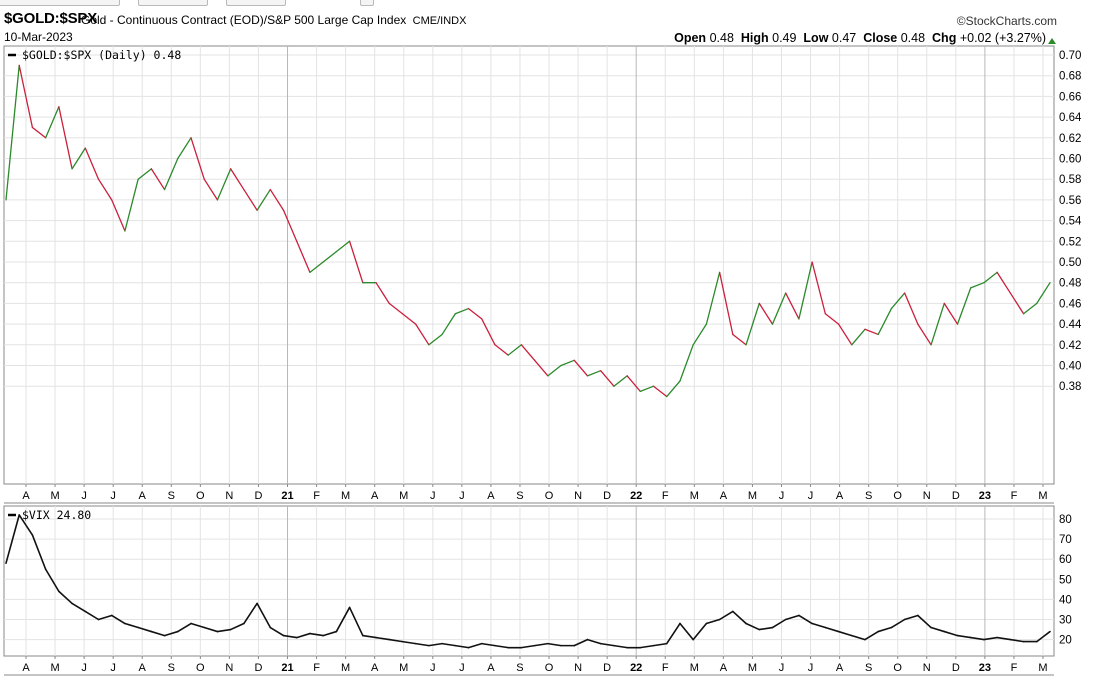 This screenshot has height=684, width=1098. What do you see at coordinates (1002, 38) in the screenshot?
I see `chg-value: +0.02 (+3.27%)` at bounding box center [1002, 38].